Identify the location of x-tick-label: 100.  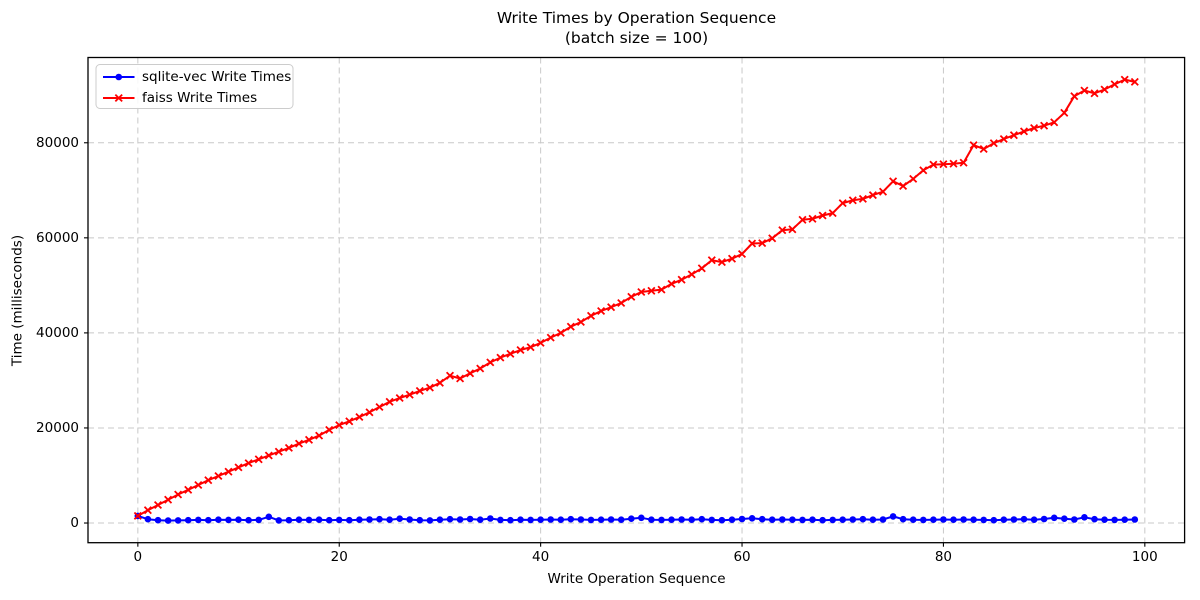
(1145, 557).